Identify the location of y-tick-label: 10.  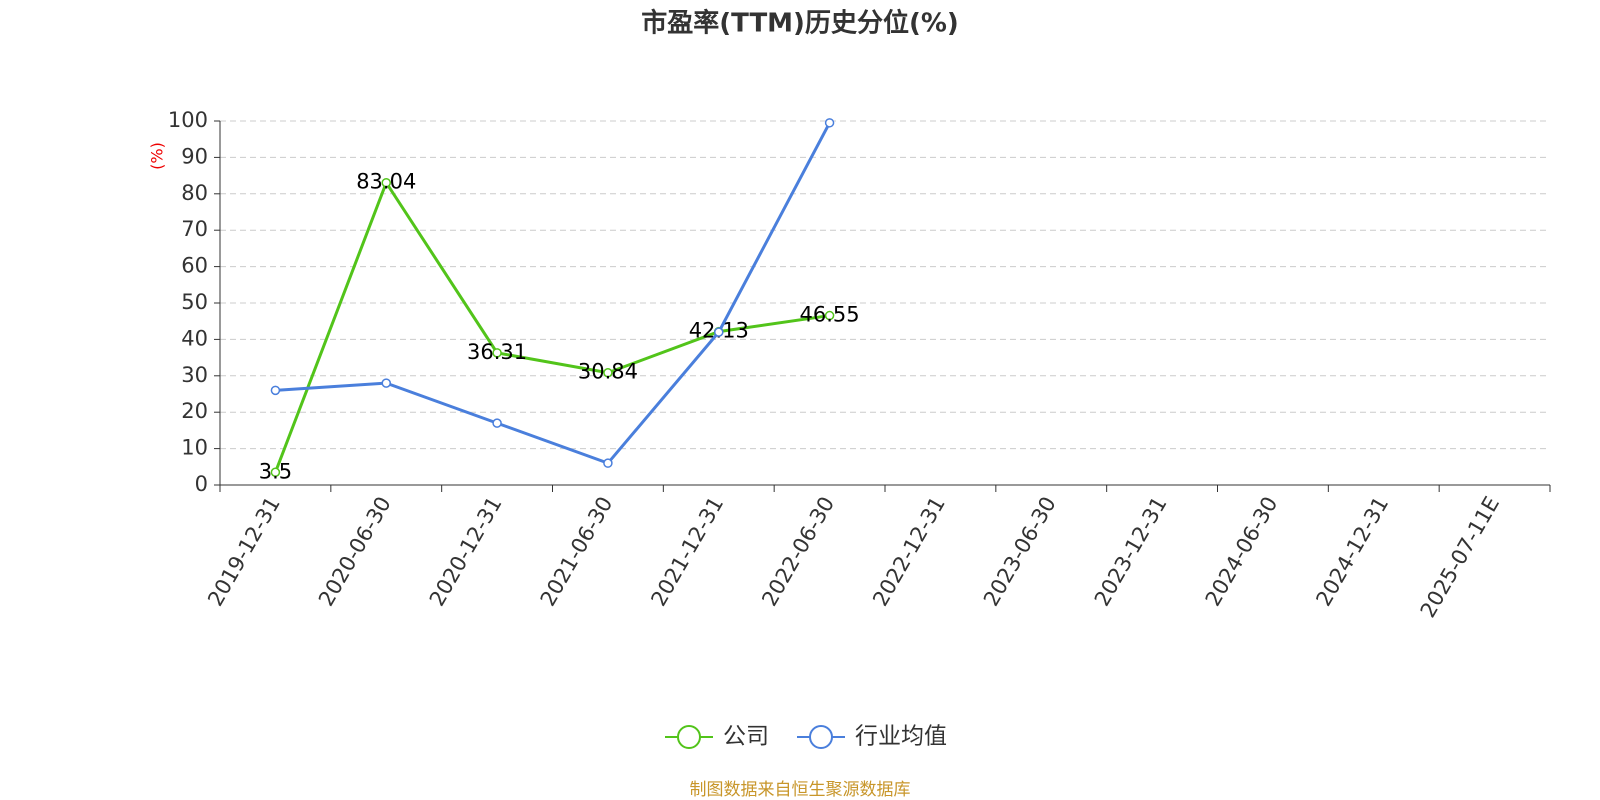
(194, 448).